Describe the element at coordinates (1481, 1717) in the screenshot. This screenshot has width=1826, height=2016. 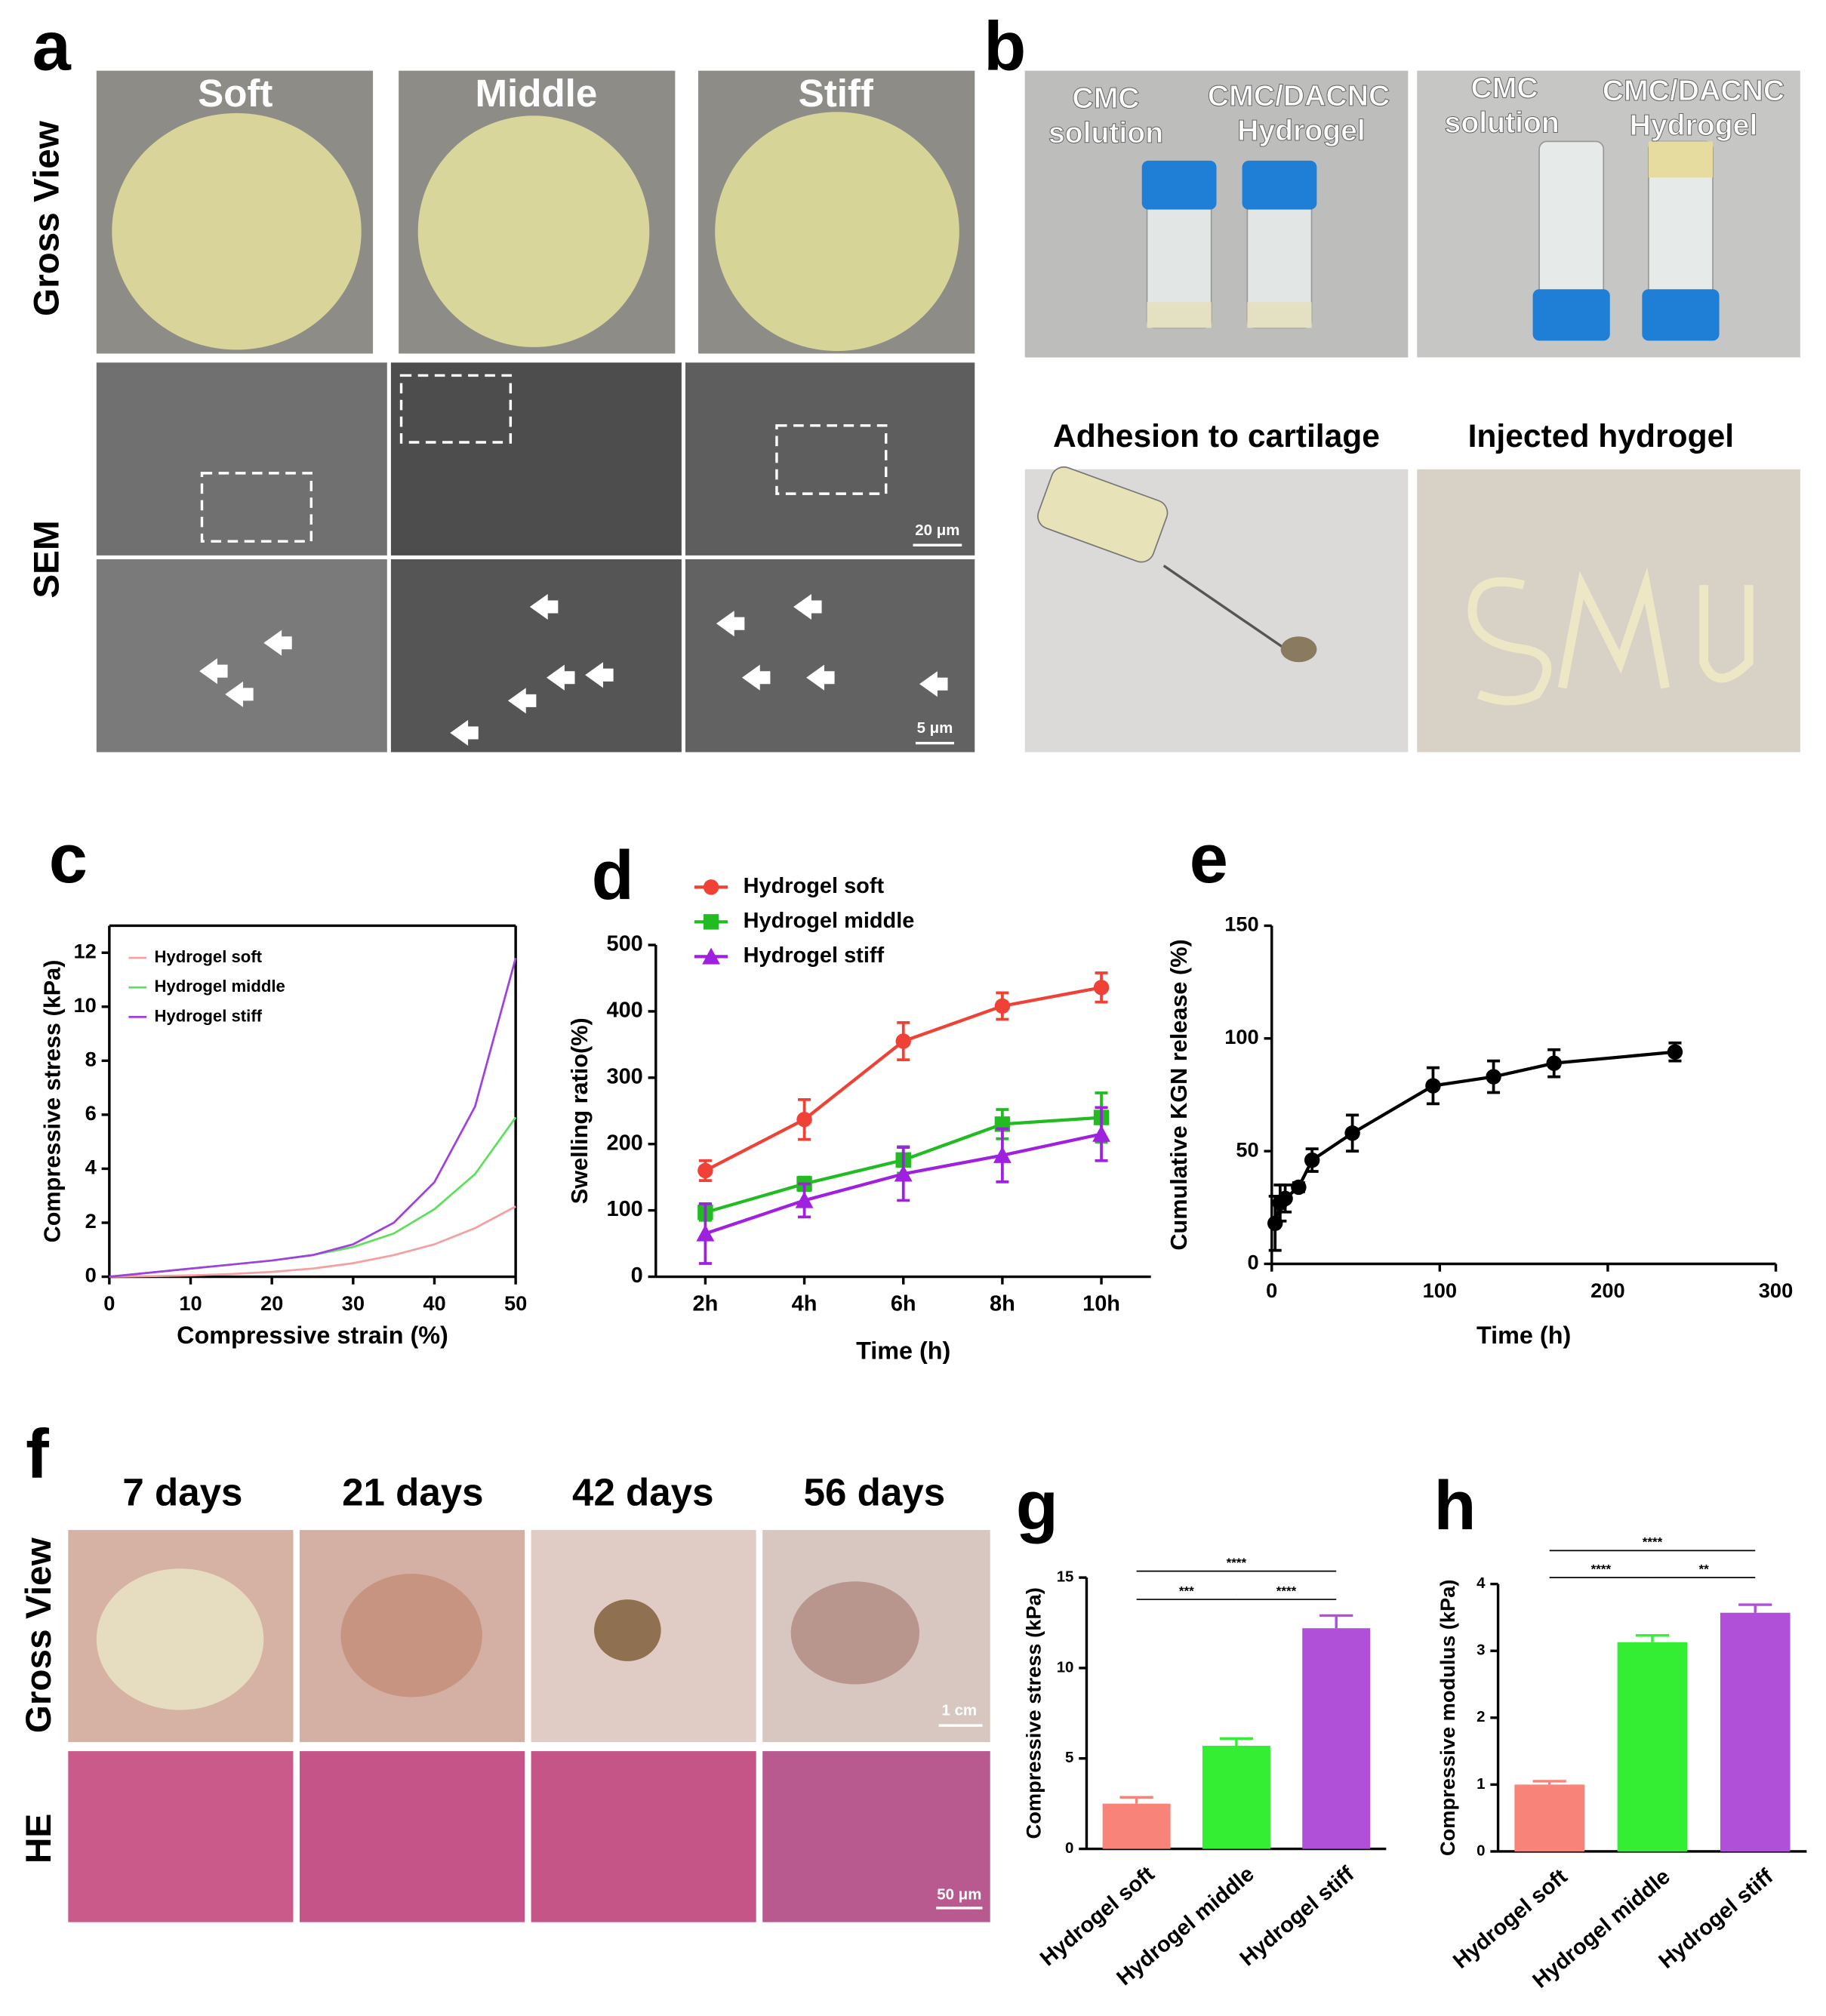
I see `y-tick-label: 2` at that location.